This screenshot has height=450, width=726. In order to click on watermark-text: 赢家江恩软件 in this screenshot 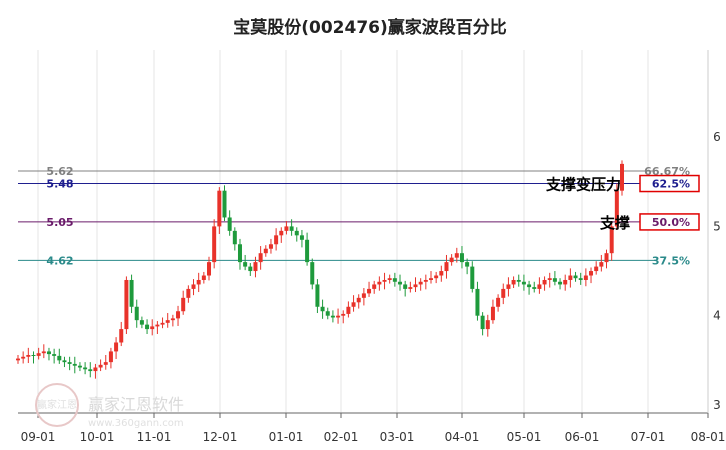, I will do `click(136, 404)`.